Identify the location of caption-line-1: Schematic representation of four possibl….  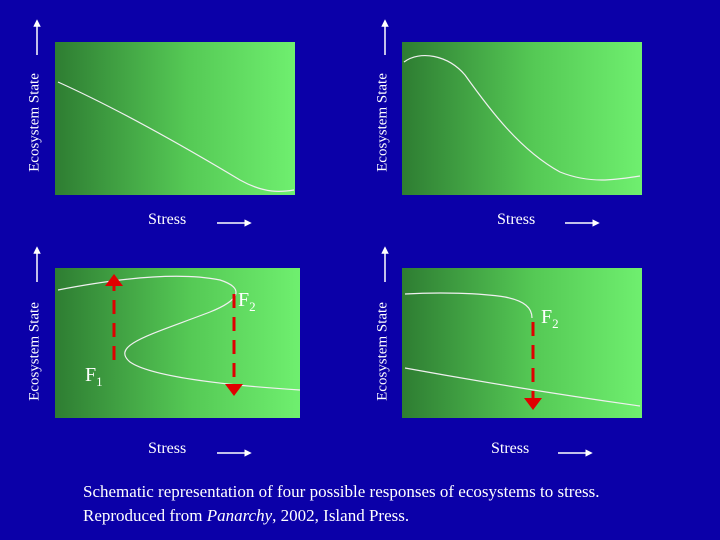
(341, 491).